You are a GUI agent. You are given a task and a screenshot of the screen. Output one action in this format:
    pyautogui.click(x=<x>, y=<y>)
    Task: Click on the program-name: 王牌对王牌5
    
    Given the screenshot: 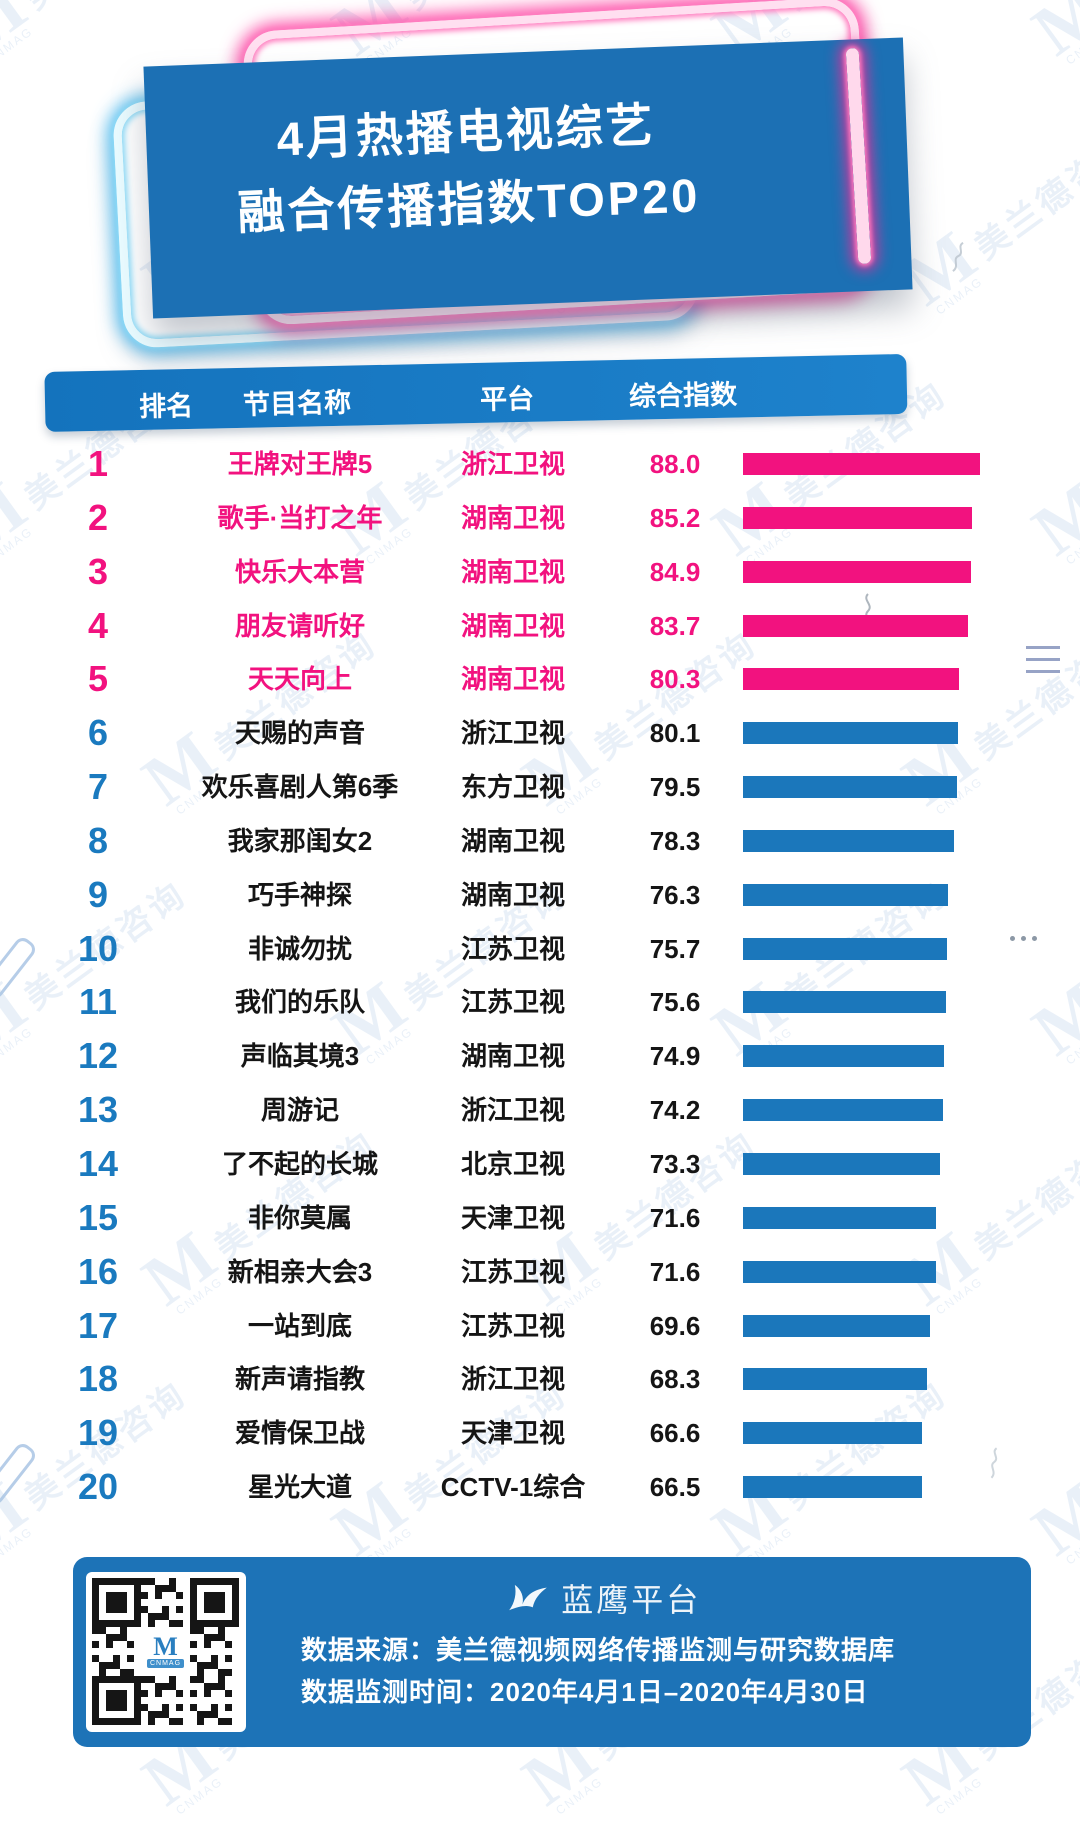 What is the action you would take?
    pyautogui.click(x=300, y=464)
    